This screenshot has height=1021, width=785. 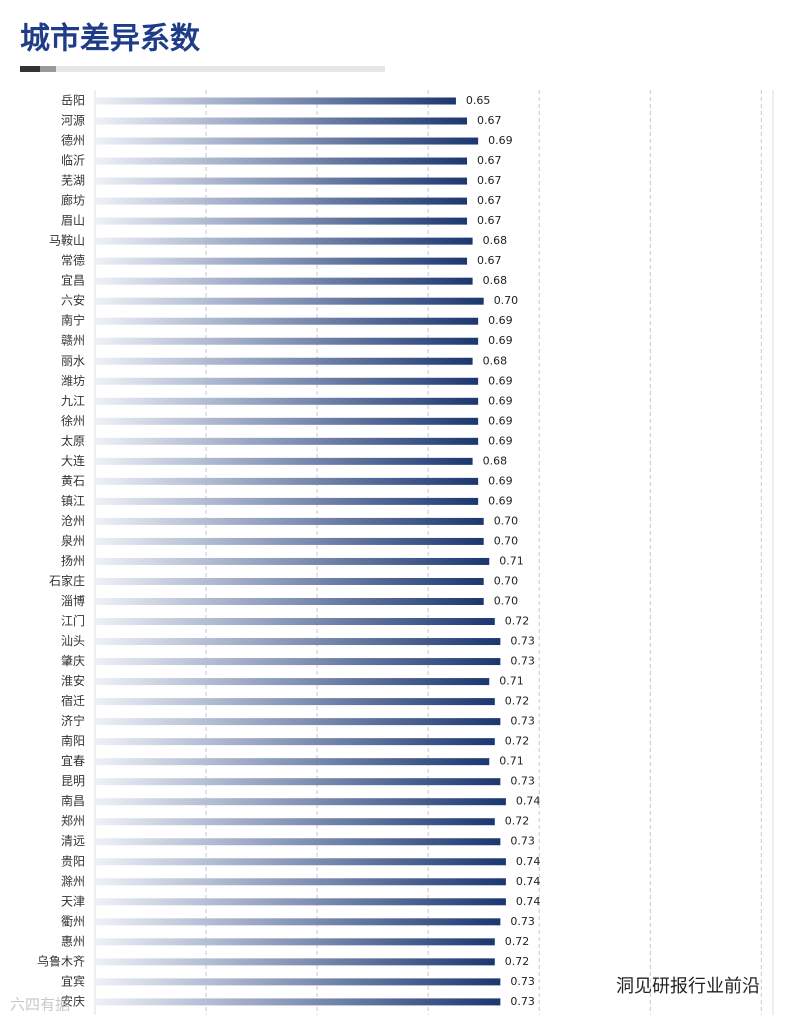 What do you see at coordinates (73, 200) in the screenshot?
I see `category-label: 廊坊` at bounding box center [73, 200].